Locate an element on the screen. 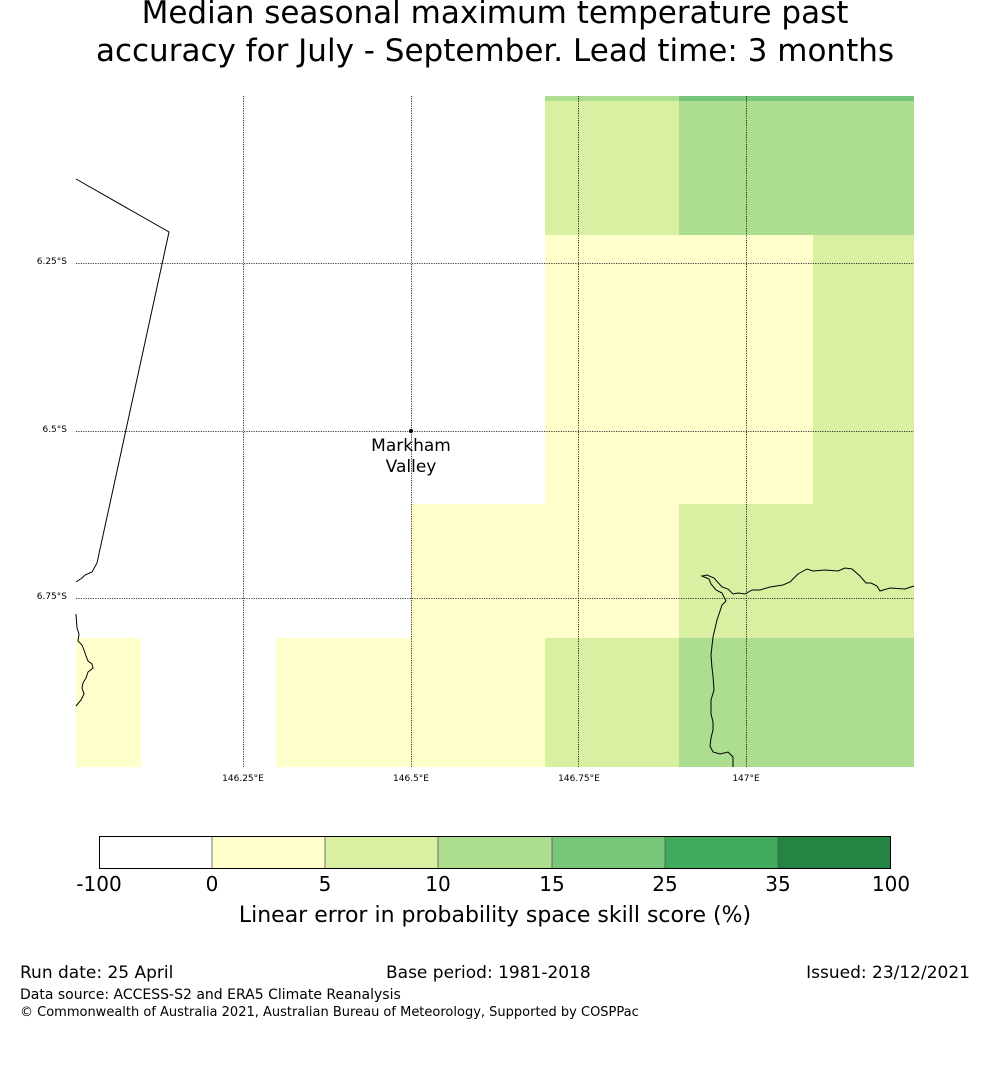  issued-date: Issued: 23/12/2021 is located at coordinates (888, 973).